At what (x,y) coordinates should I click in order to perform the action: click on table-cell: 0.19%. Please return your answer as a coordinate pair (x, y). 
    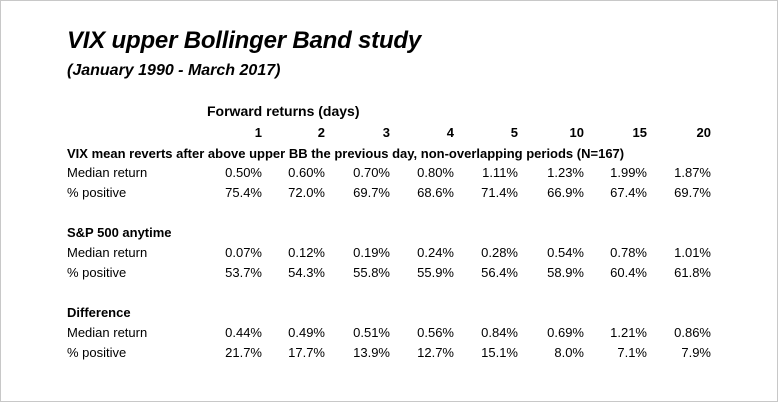
    Looking at the image, I should click on (371, 252).